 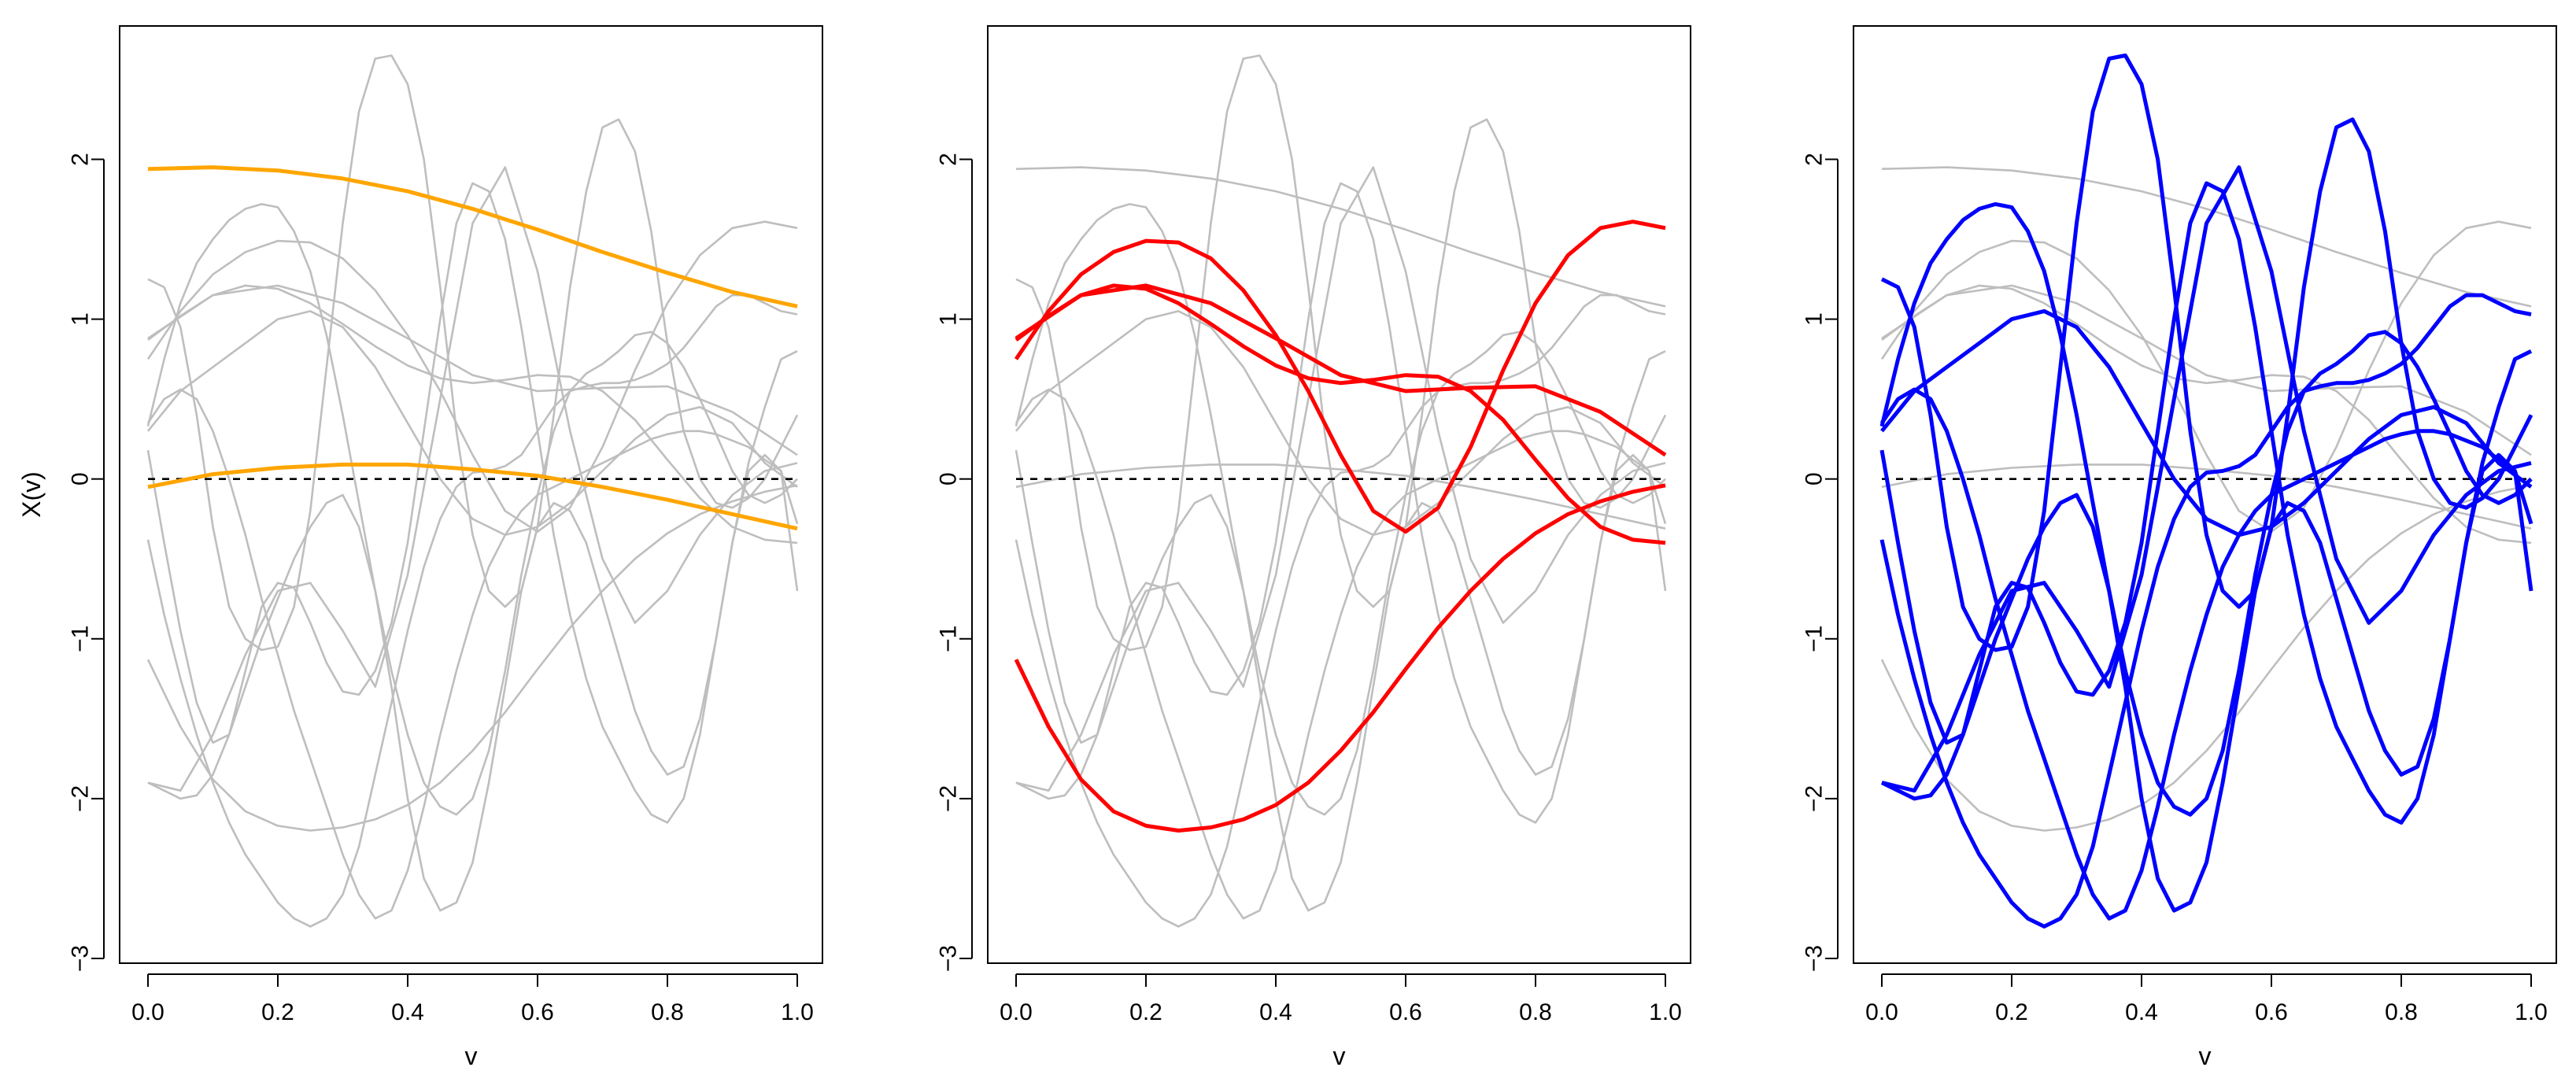 I want to click on series-line-c3-highlight, so click(x=1340, y=377).